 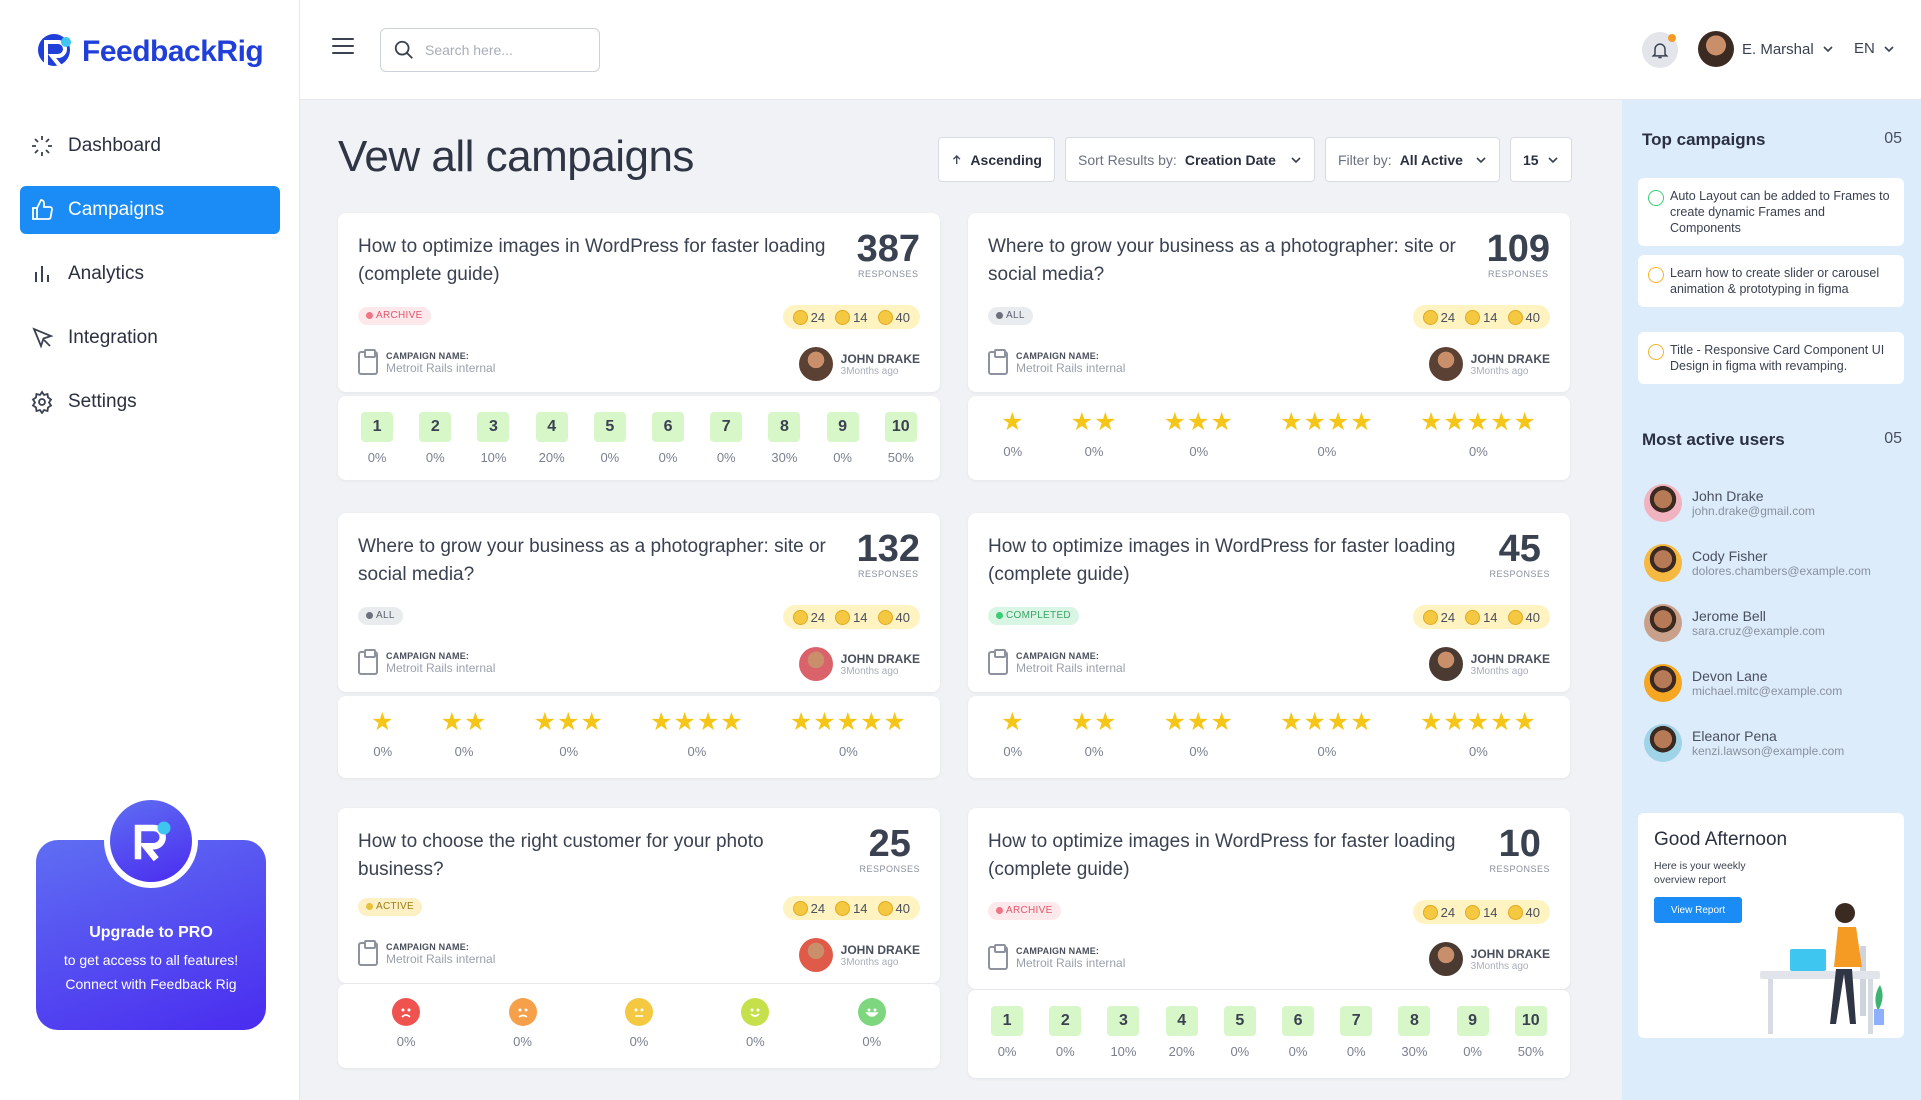 I want to click on star-rating-icon: ★★, so click(x=1094, y=722).